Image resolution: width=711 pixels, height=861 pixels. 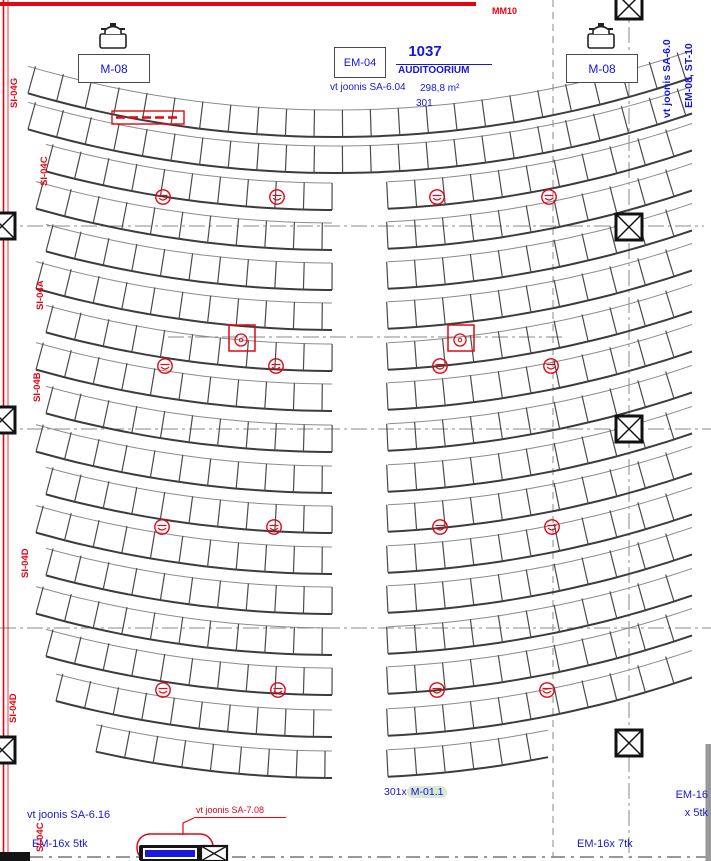 I want to click on m011-annotation: 301x M-01.1, so click(x=416, y=792).